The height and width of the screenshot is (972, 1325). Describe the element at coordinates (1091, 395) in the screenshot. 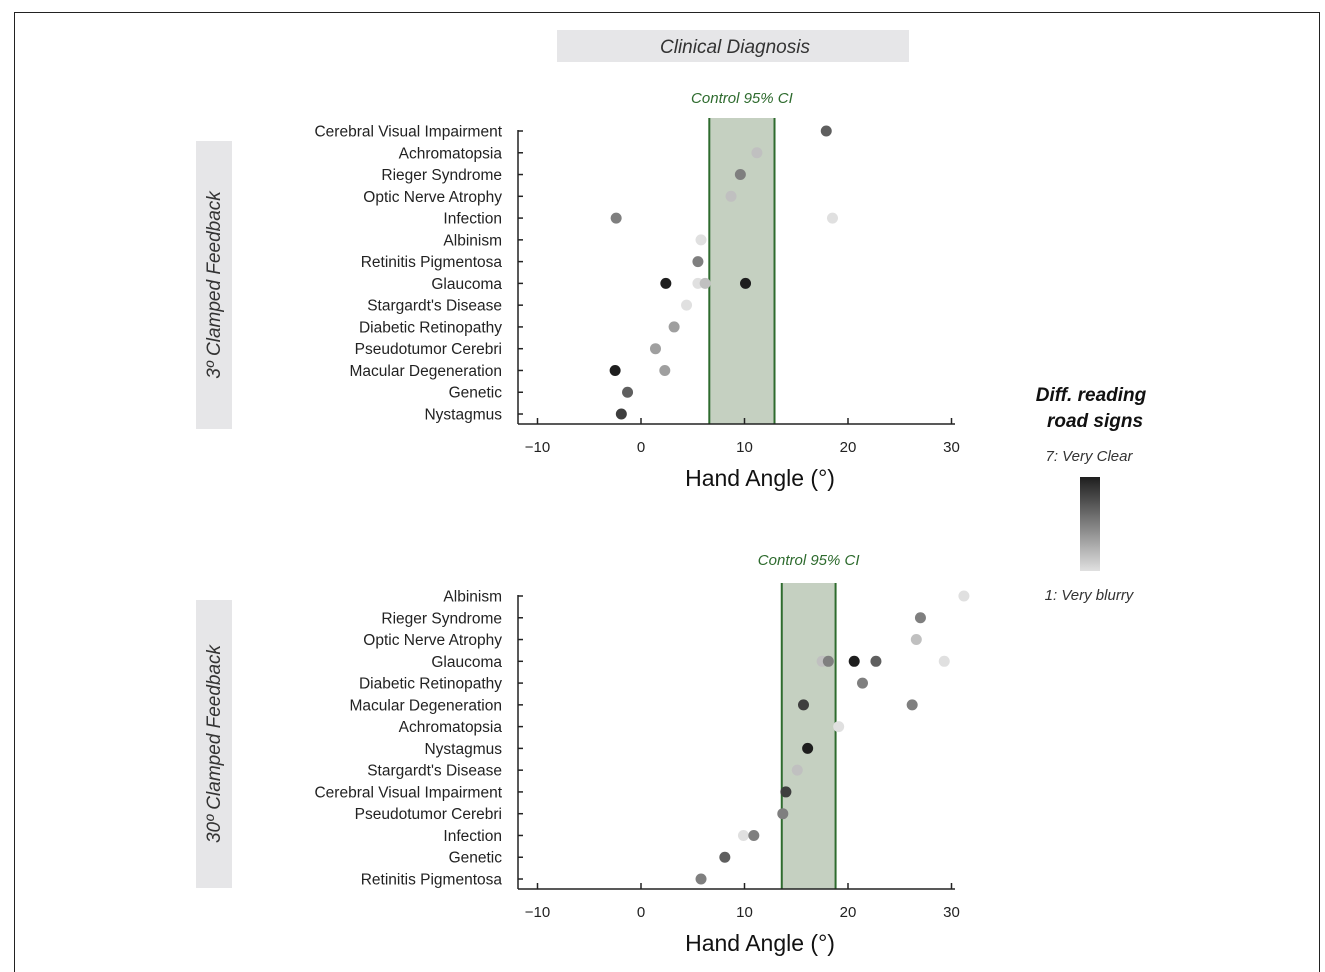

I see `legend-title-line1: Diff. reading` at that location.